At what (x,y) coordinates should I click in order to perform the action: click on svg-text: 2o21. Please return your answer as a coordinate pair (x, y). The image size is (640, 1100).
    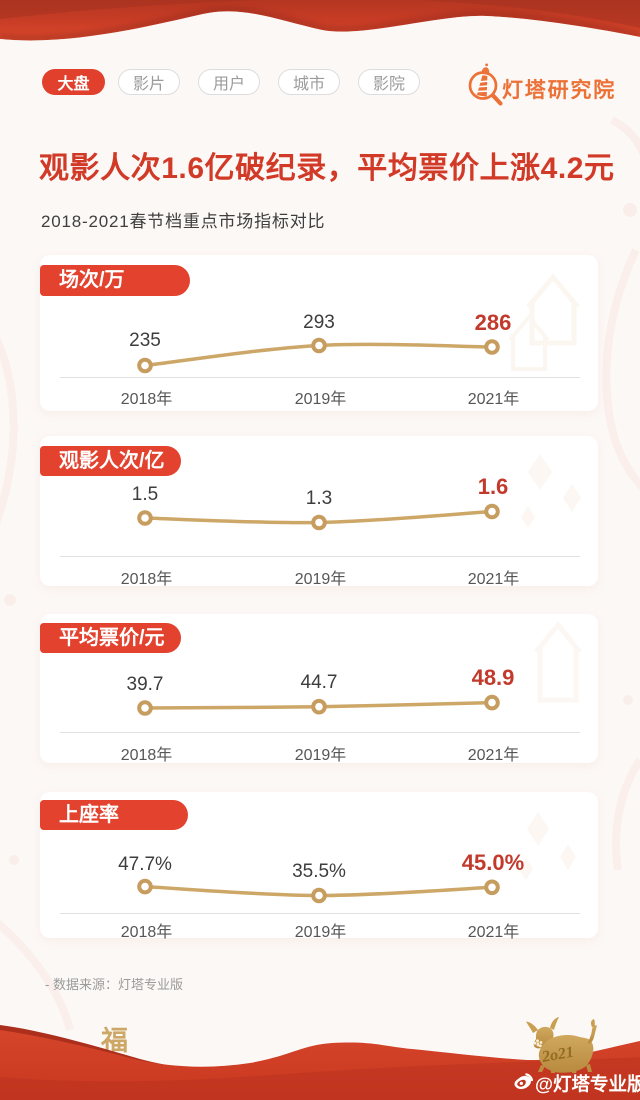
    Looking at the image, I should click on (557, 1055).